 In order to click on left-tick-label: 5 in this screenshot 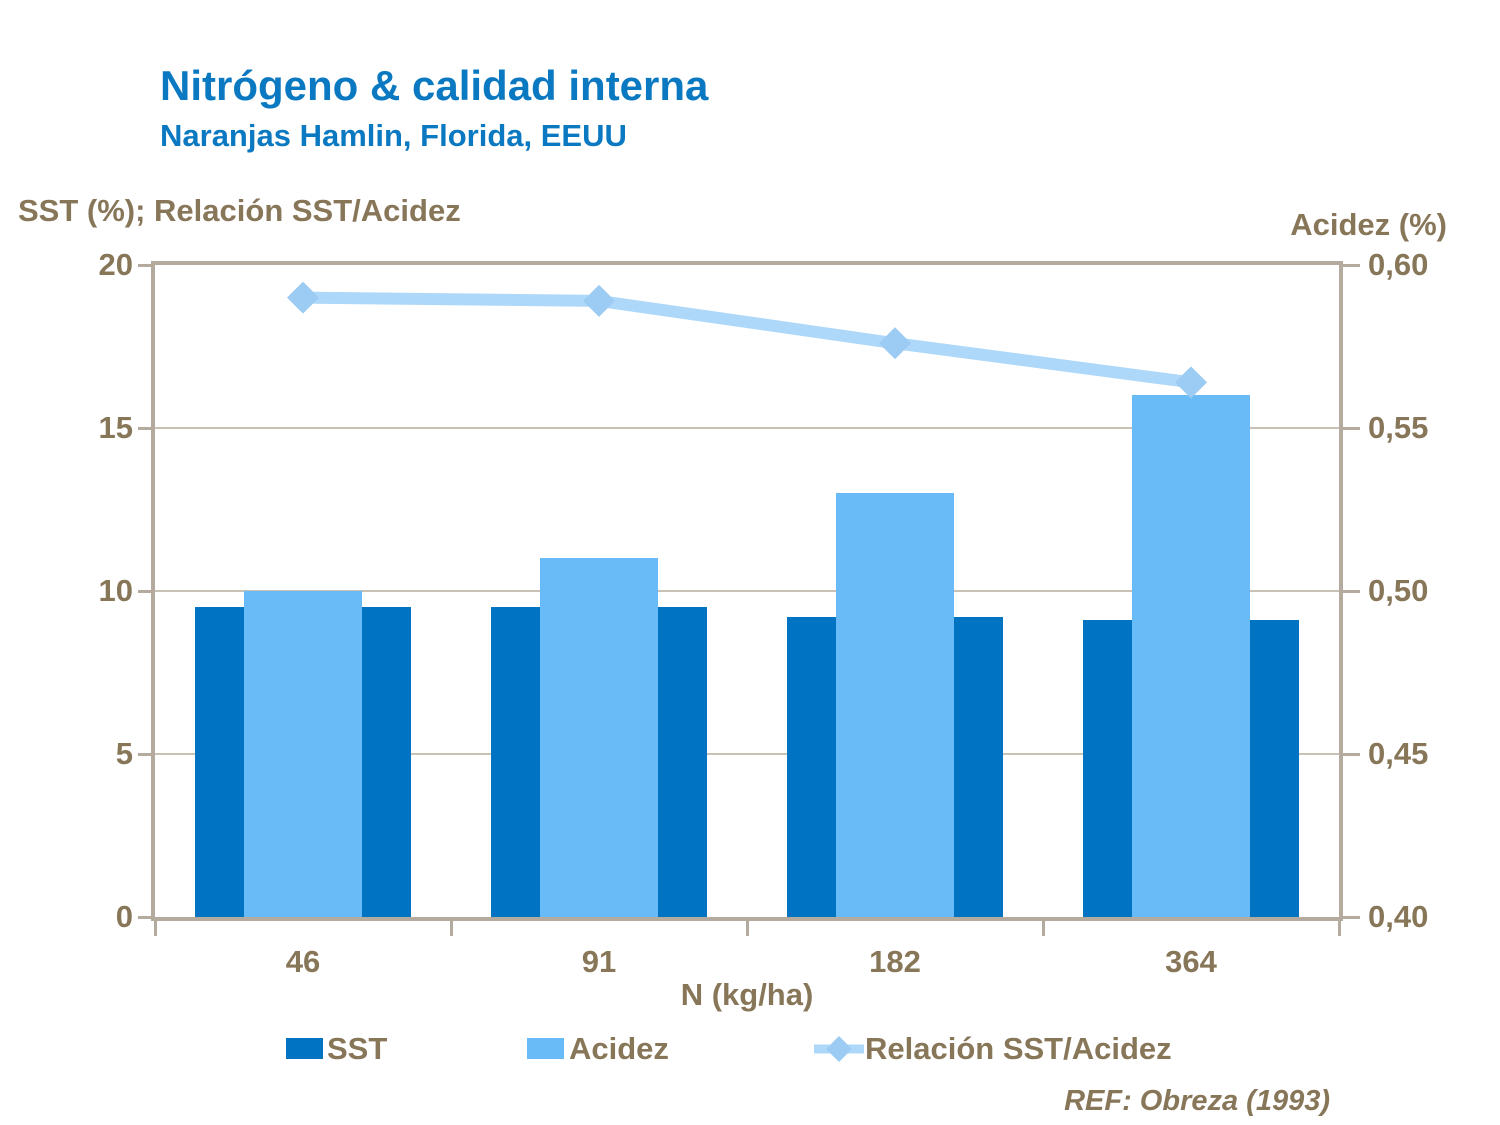, I will do `click(124, 753)`.